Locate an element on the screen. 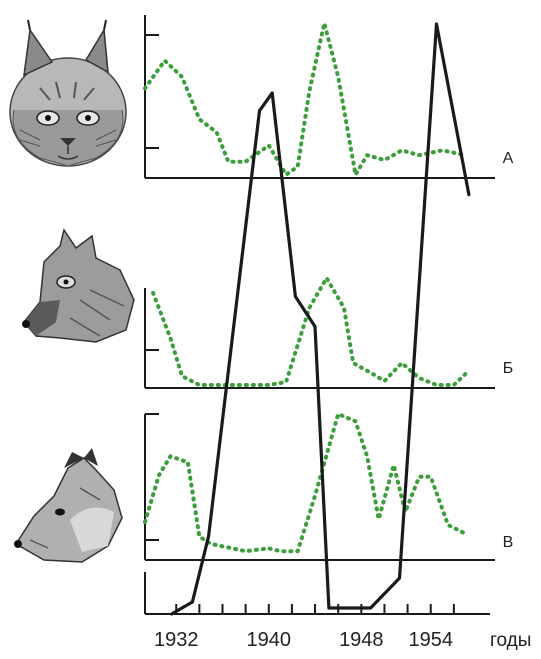 The width and height of the screenshot is (541, 659). panel-3-label: В is located at coordinates (508, 542).